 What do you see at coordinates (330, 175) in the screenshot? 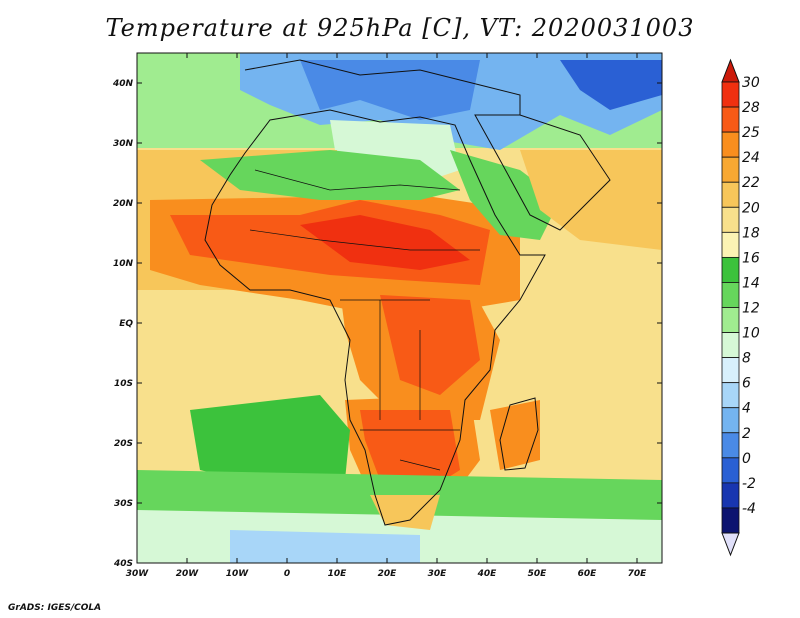
I see `saharan-green` at bounding box center [330, 175].